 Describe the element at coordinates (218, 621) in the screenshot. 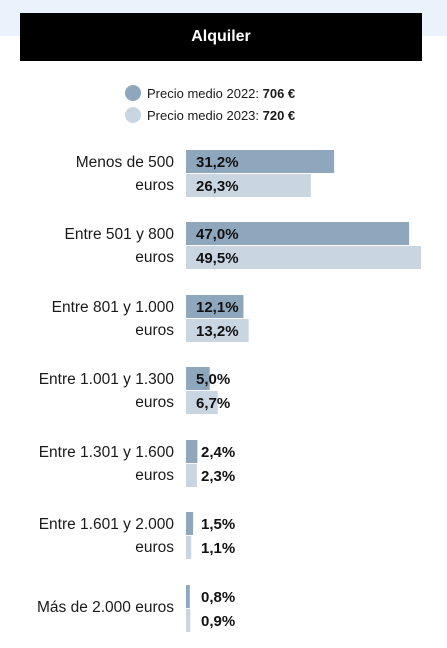

I see `value-label: 0,9%` at that location.